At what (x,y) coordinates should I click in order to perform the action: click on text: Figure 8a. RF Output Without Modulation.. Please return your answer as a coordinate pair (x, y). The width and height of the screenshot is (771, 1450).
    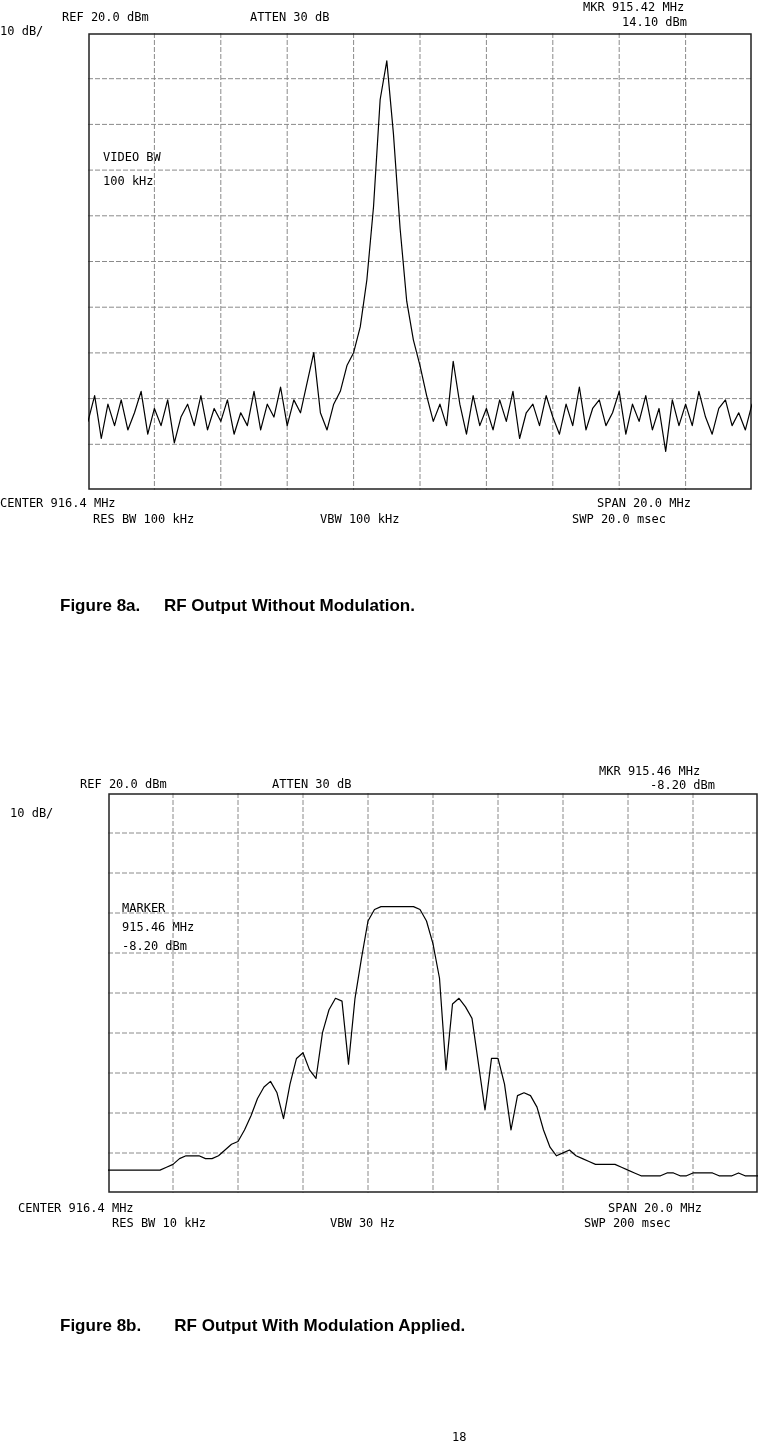
    Looking at the image, I should click on (237, 606).